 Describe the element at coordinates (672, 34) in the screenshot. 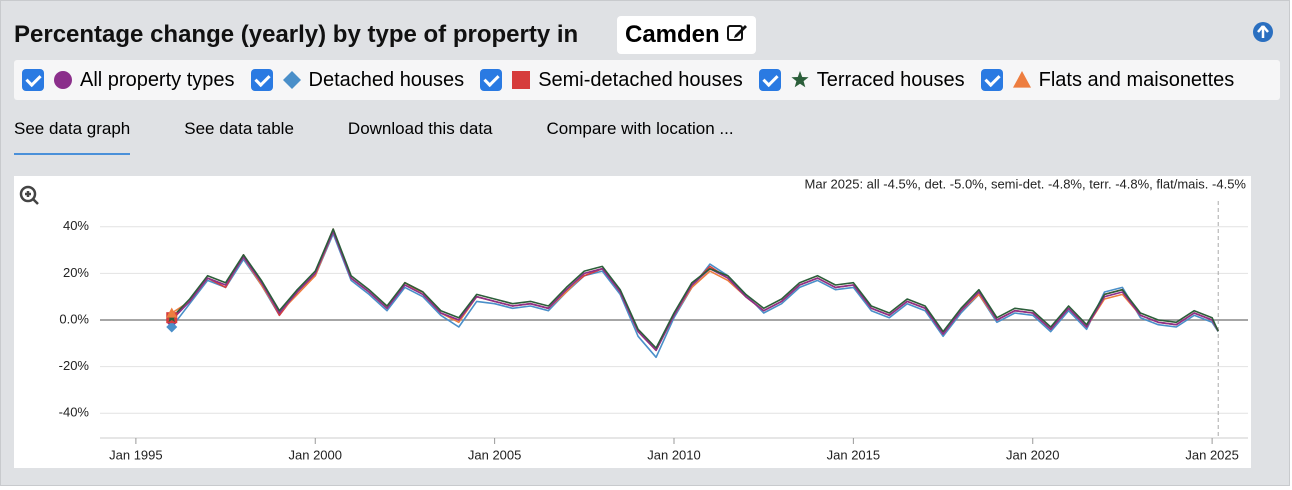

I see `location: Camden` at that location.